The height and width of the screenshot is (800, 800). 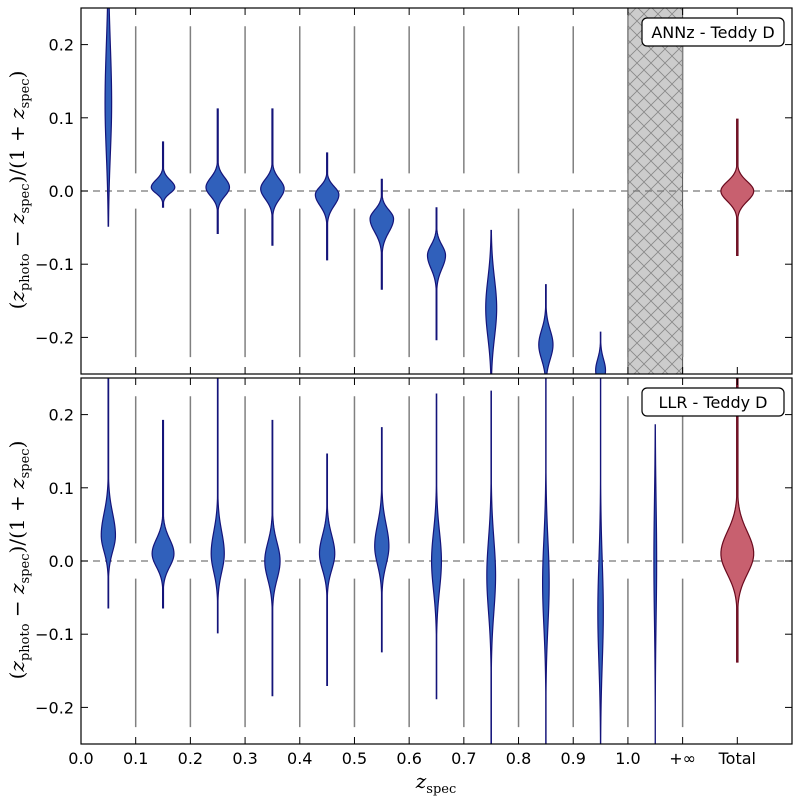 I want to click on x-tick-label: +∞, so click(x=682, y=758).